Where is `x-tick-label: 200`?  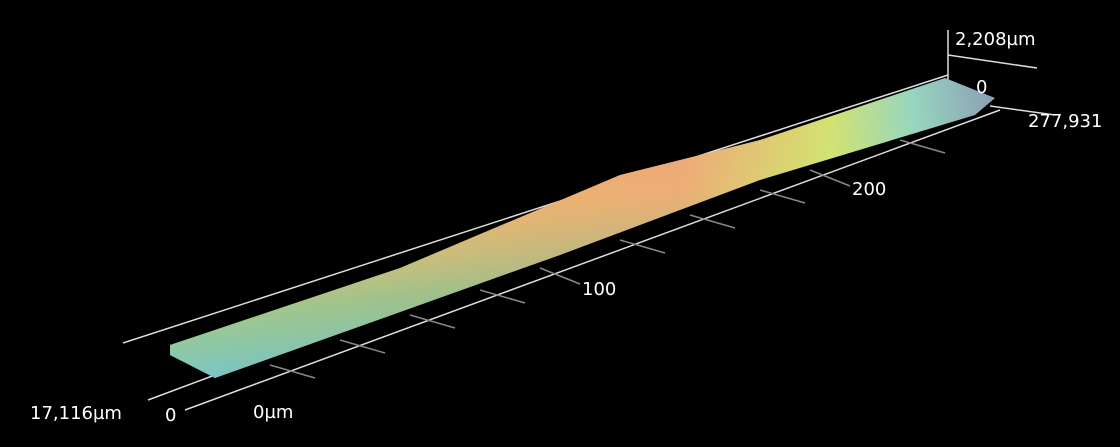 x-tick-label: 200 is located at coordinates (869, 189).